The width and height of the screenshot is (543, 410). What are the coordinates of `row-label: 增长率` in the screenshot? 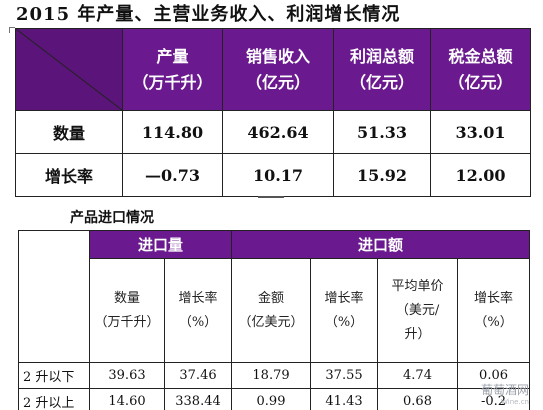 It's located at (69, 175).